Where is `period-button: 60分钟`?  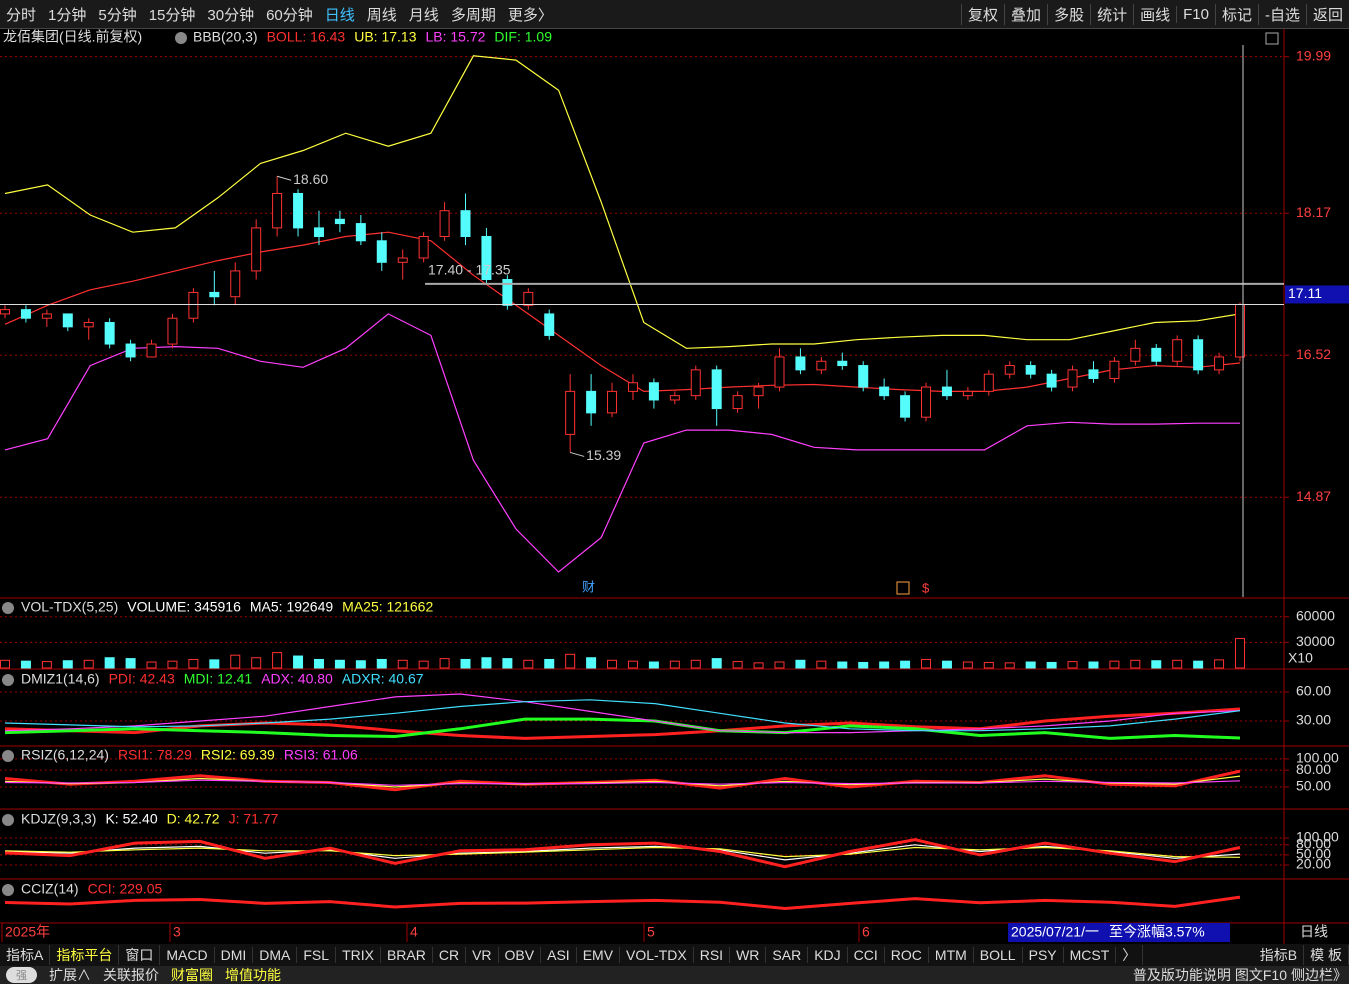
period-button: 60分钟 is located at coordinates (289, 15).